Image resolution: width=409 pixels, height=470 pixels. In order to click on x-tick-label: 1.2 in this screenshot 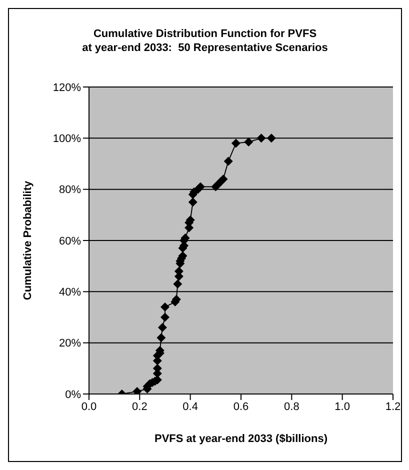, I will do `click(393, 406)`.